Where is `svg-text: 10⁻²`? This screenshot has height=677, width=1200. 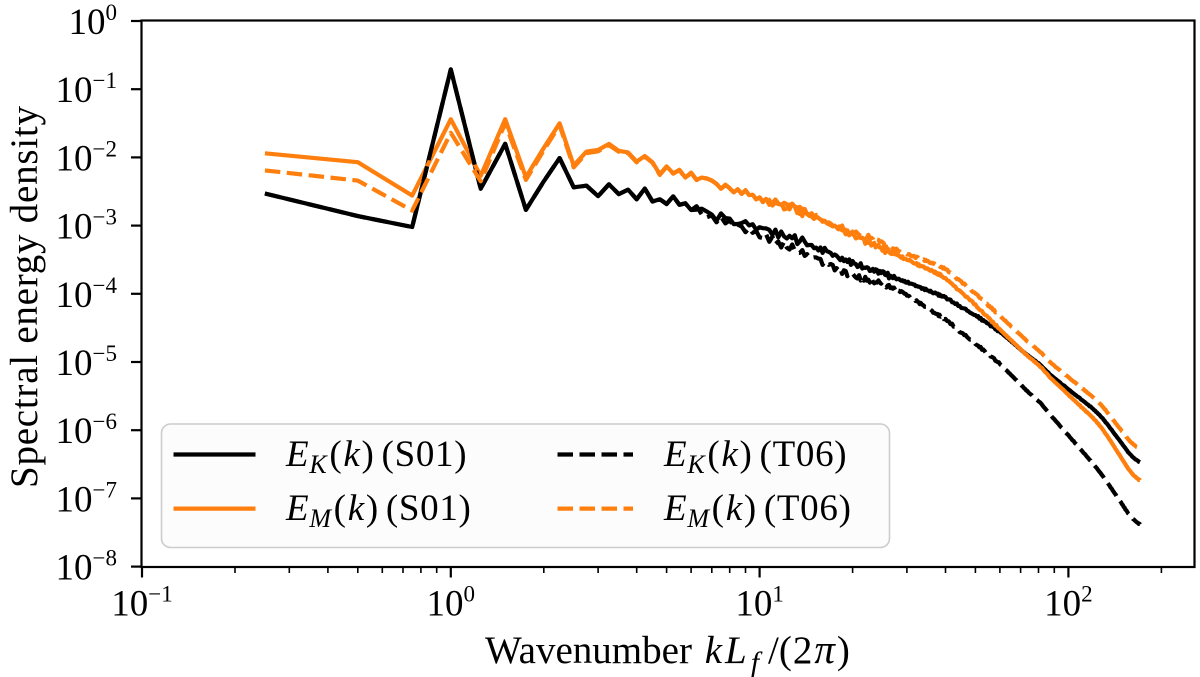 svg-text: 10⁻² is located at coordinates (86, 157).